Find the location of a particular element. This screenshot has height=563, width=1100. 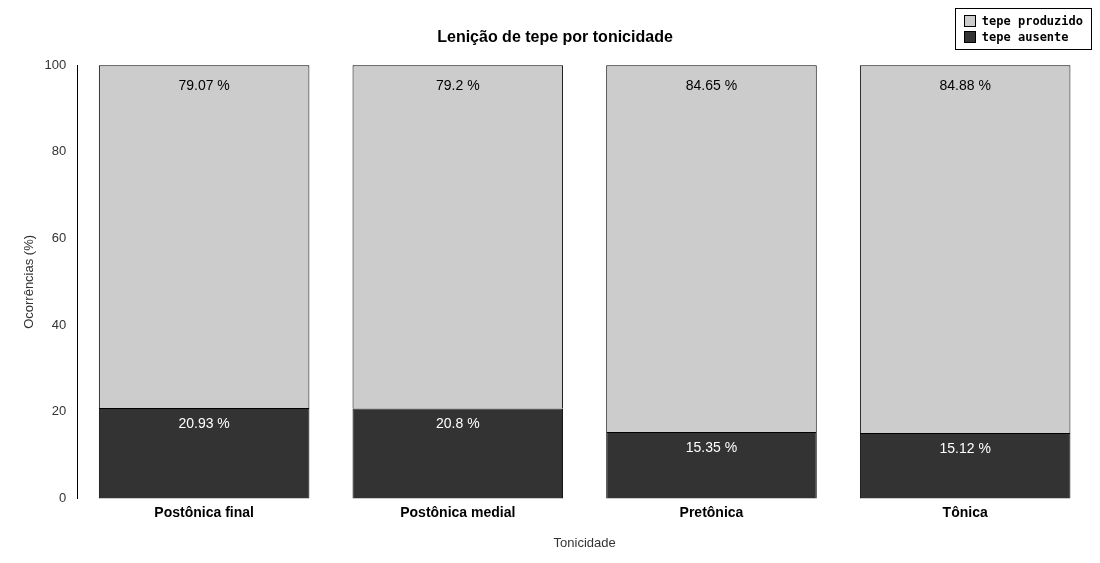

data-label: 15.12 % is located at coordinates (965, 447).